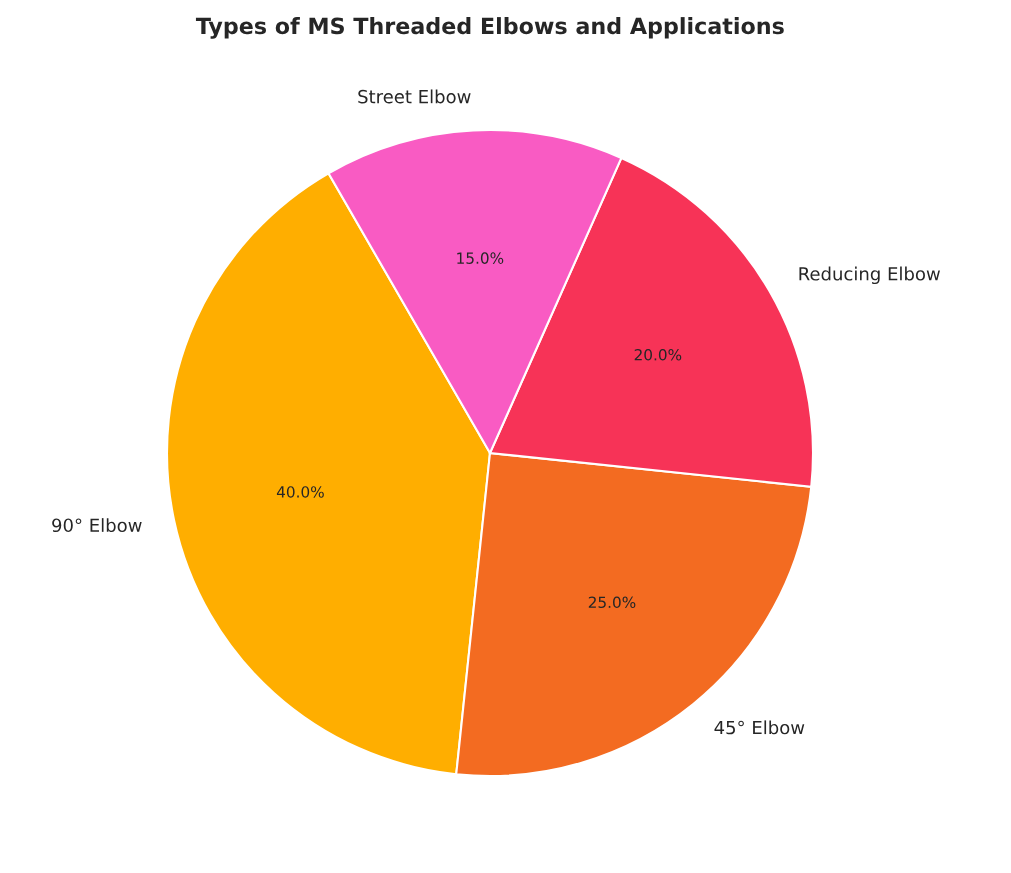 The image size is (1011, 873). What do you see at coordinates (414, 96) in the screenshot?
I see `slice-label: Street Elbow` at bounding box center [414, 96].